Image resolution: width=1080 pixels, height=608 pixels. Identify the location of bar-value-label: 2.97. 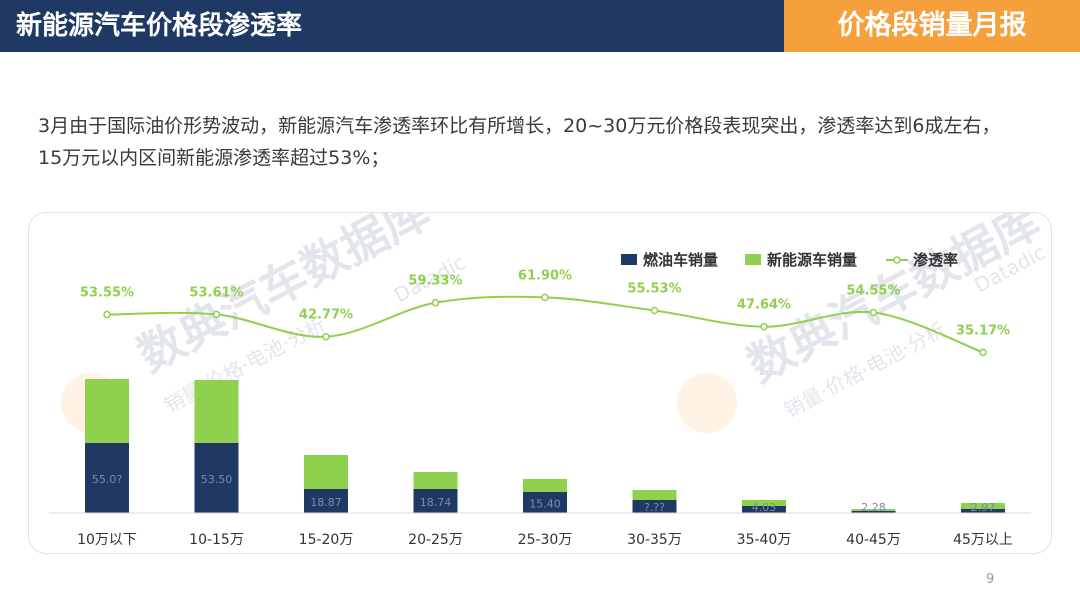
(983, 507).